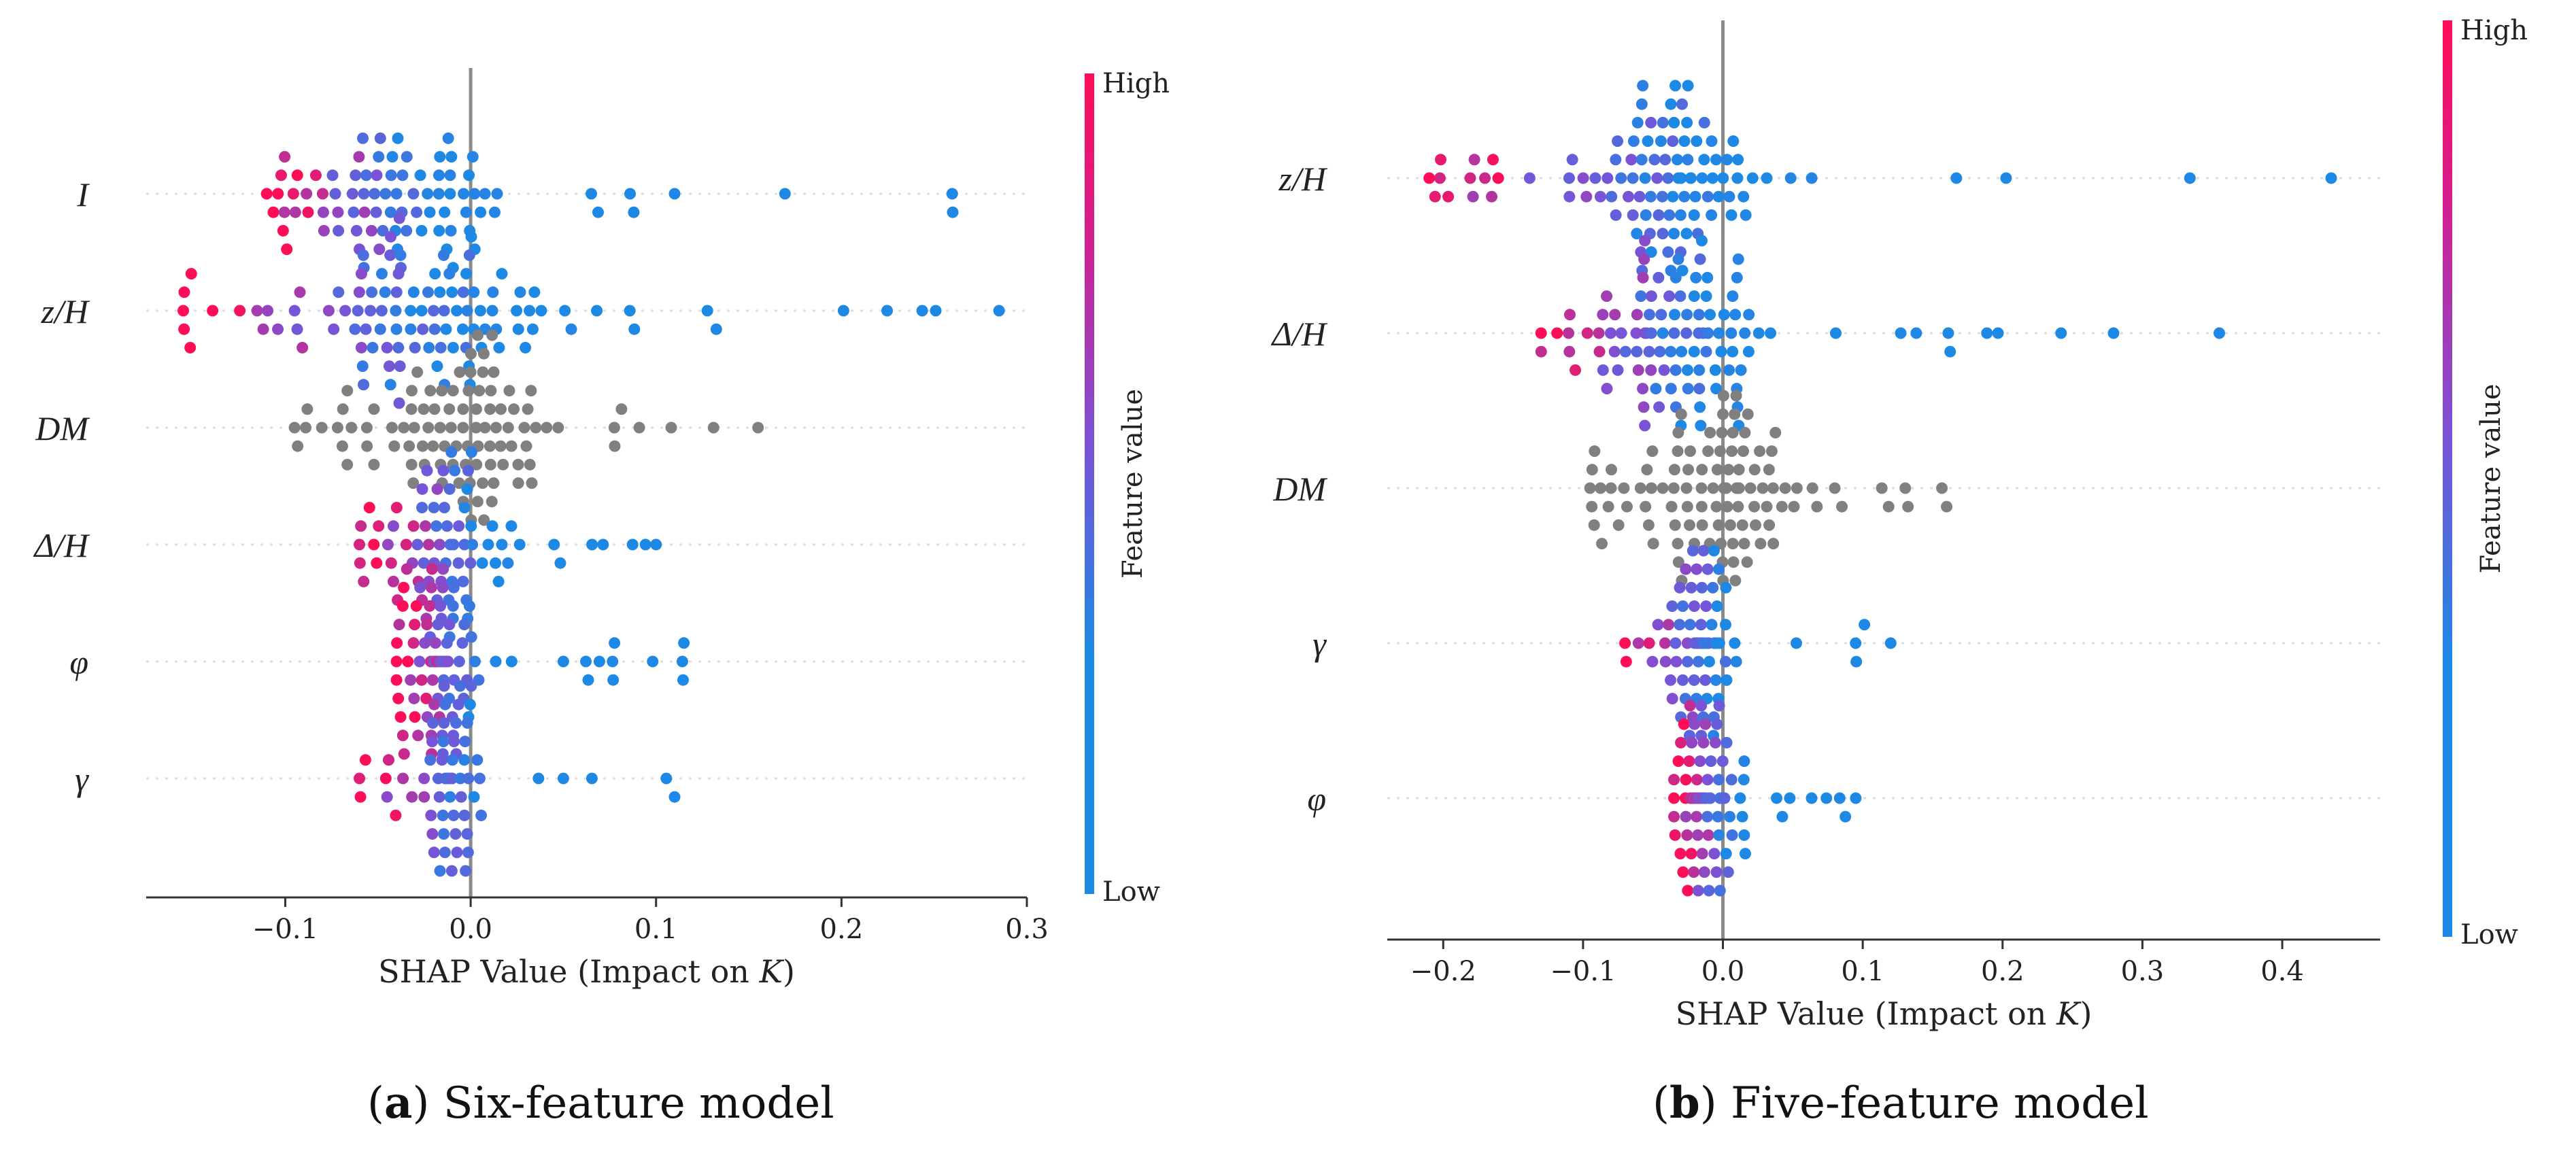 This screenshot has height=1151, width=2576. What do you see at coordinates (772, 971) in the screenshot?
I see `panel-a-xlabel-var: K` at bounding box center [772, 971].